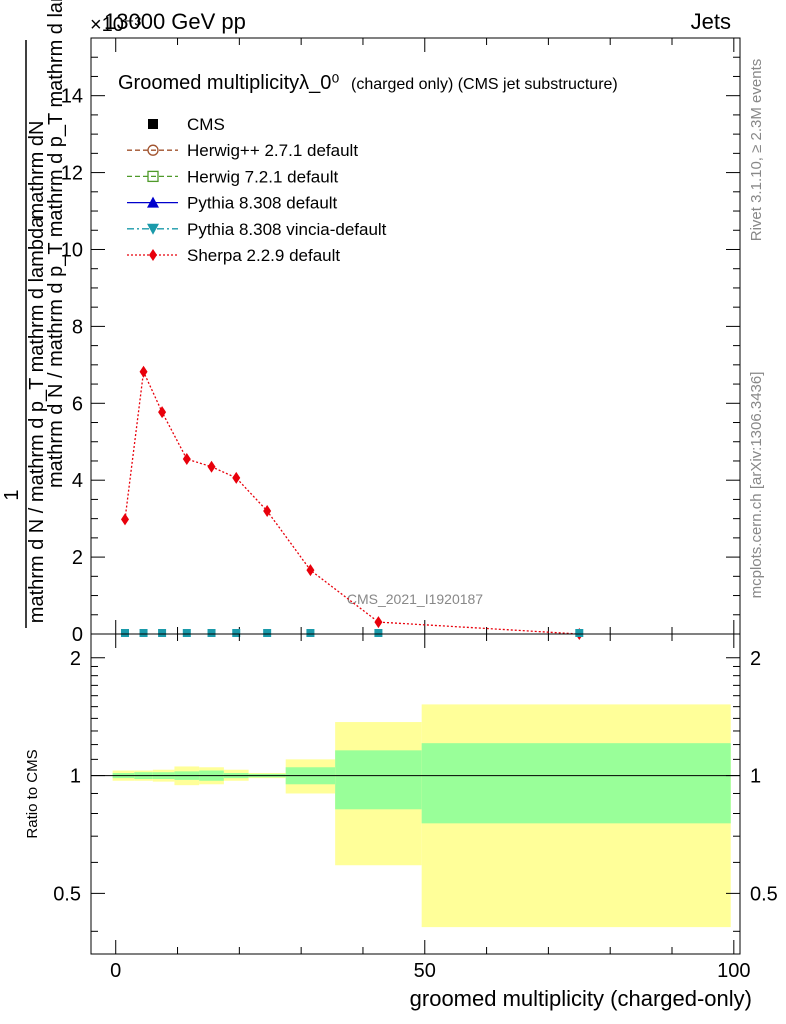  Describe the element at coordinates (72, 250) in the screenshot. I see `y-tick-label: 10` at that location.